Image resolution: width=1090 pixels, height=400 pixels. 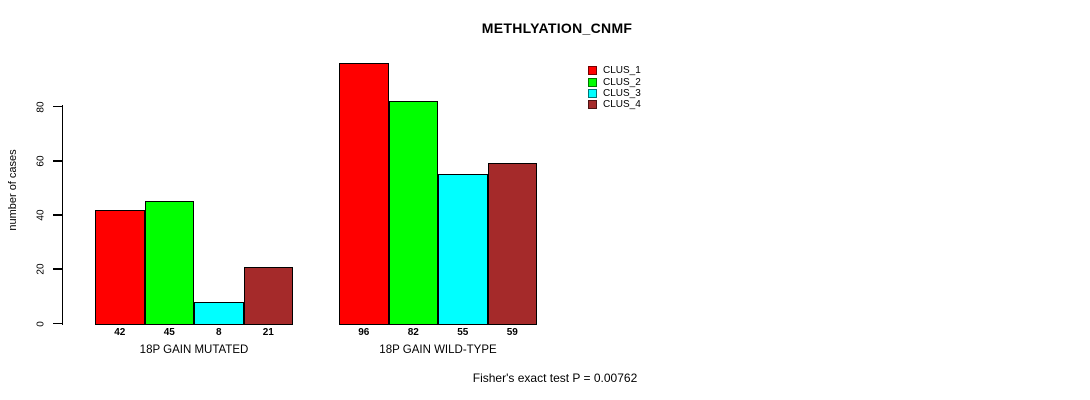 What do you see at coordinates (438, 350) in the screenshot?
I see `category-label-wild-type: 18P GAIN WILD-TYPE` at bounding box center [438, 350].